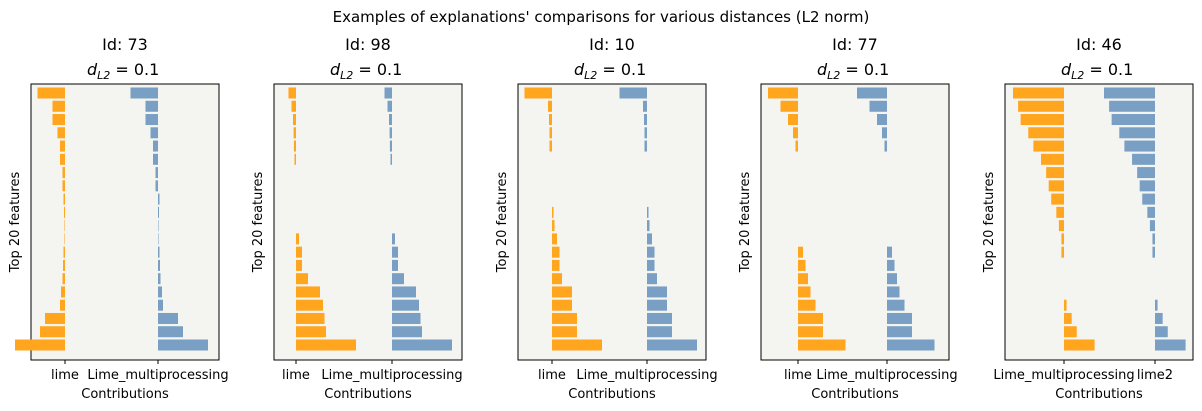  What do you see at coordinates (391, 375) in the screenshot?
I see `panel-2-xticklabel-2: Lime_multiprocessing` at bounding box center [391, 375].